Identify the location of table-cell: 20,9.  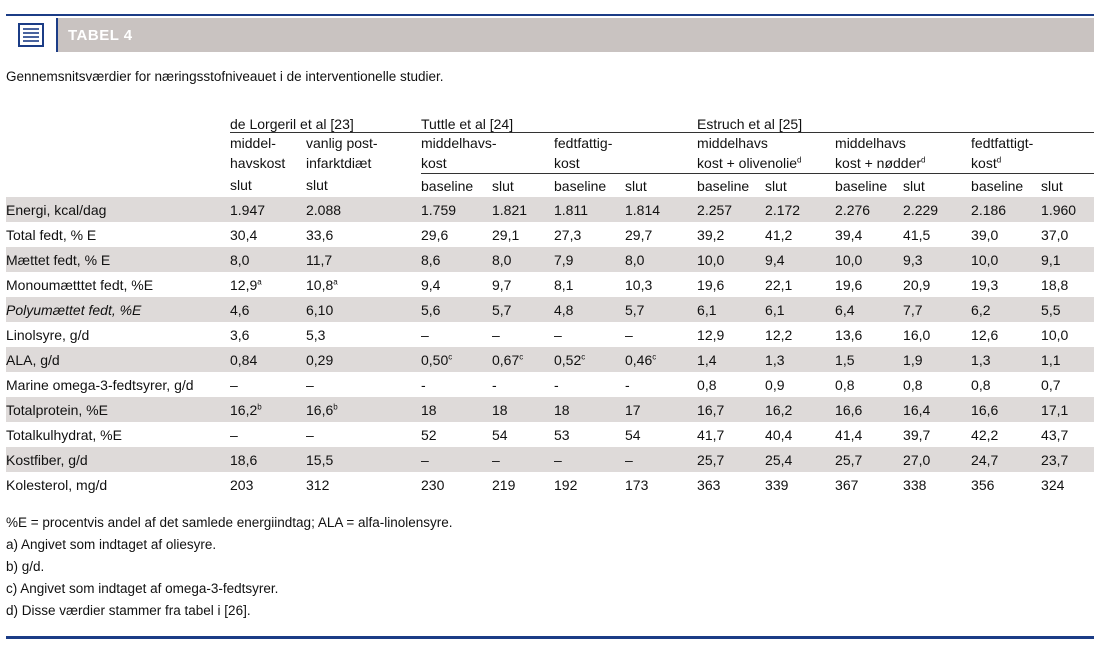
(917, 284).